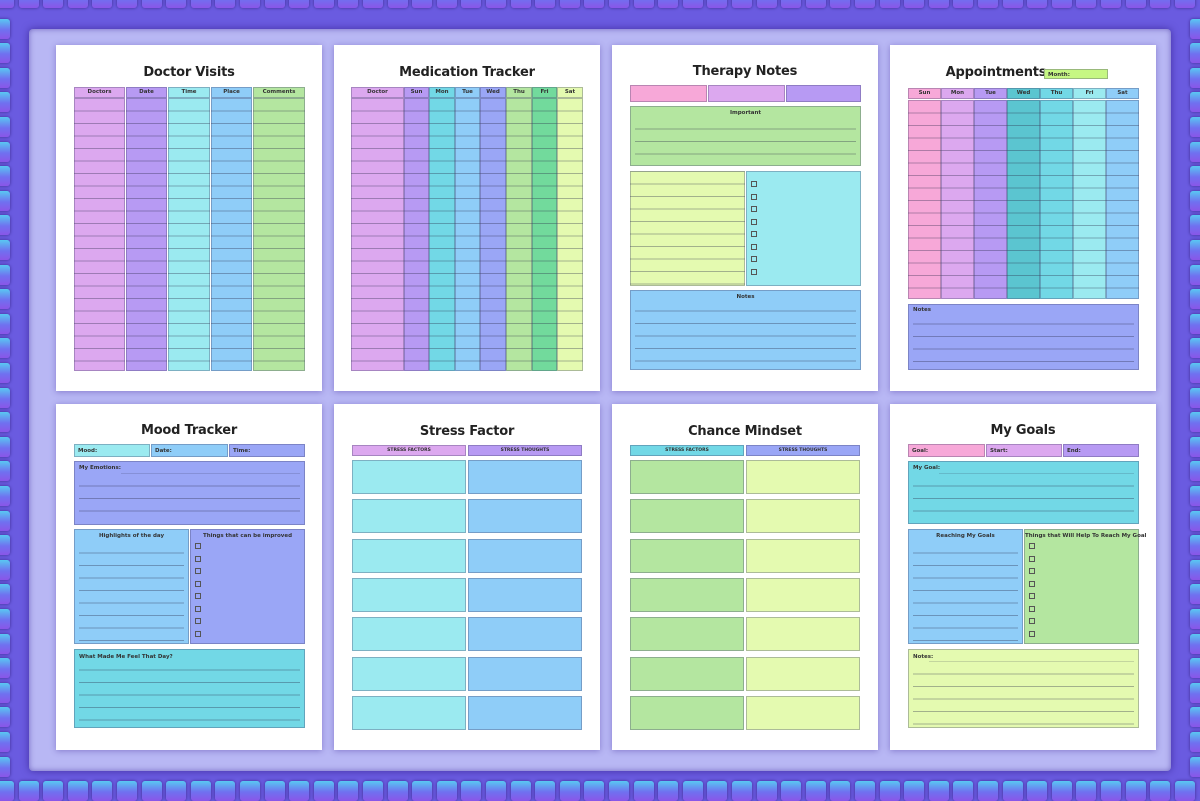  I want to click on notes-section: Notes:, so click(1023, 688).